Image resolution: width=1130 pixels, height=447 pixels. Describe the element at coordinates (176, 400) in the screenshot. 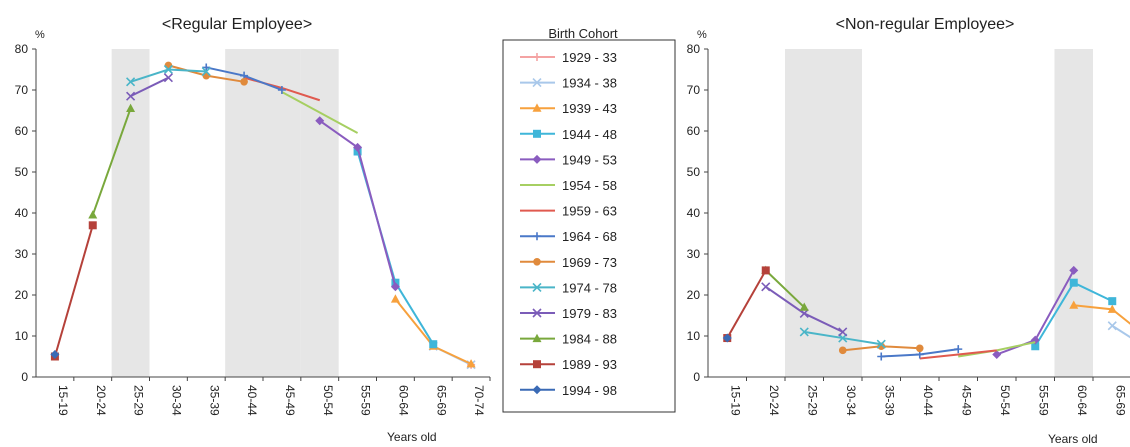

I see `x-tick-label: 30-34` at that location.